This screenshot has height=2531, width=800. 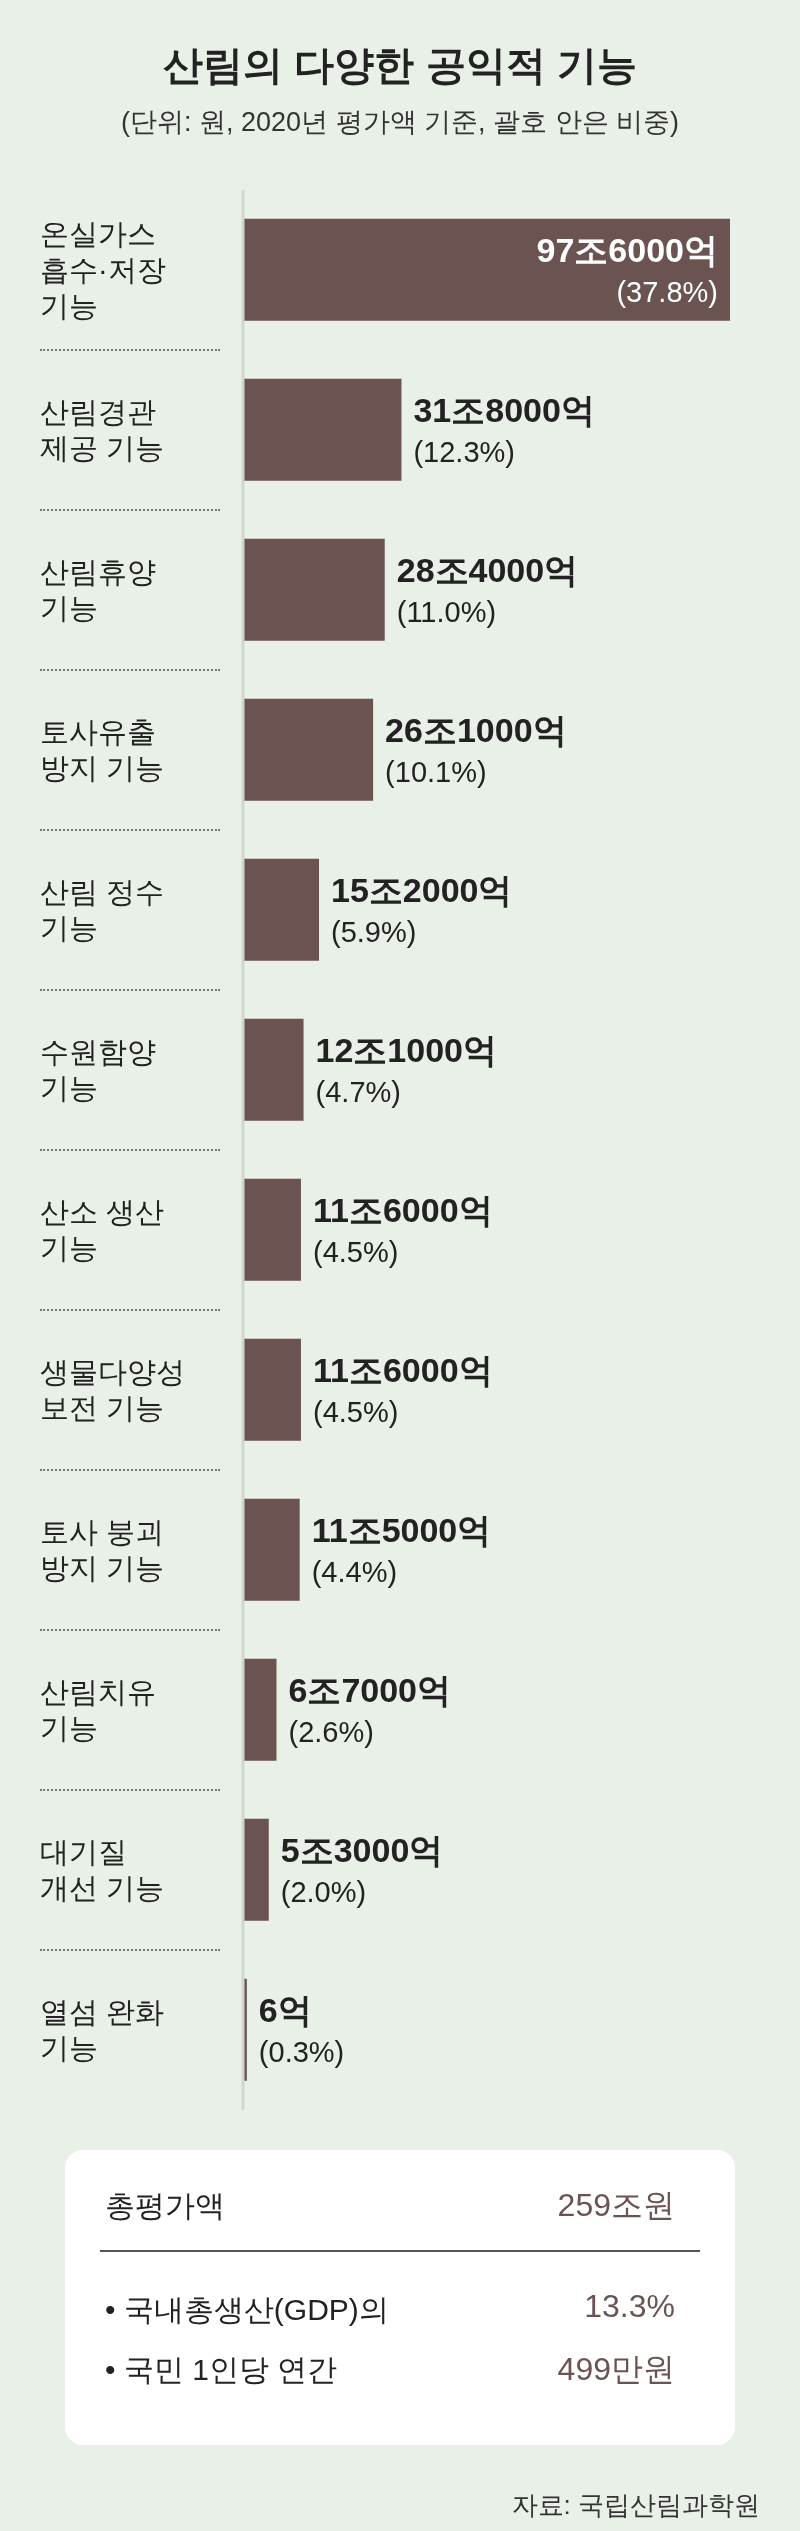 What do you see at coordinates (102, 1230) in the screenshot?
I see `y-tick-label: 산소 생산 기능` at bounding box center [102, 1230].